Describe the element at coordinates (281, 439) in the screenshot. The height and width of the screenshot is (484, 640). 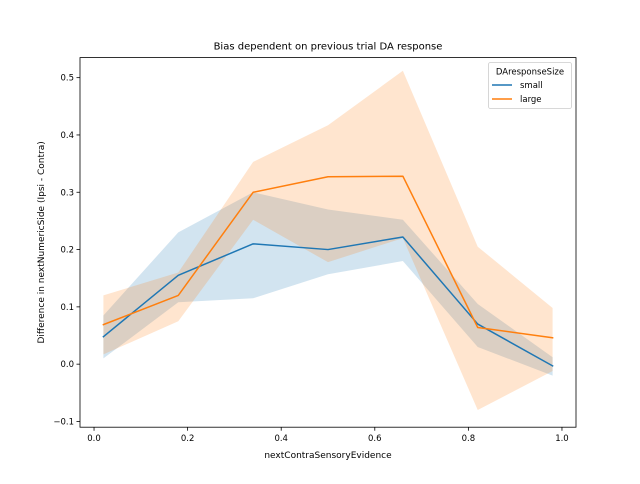
I see `x-tick-label: 0.4` at that location.